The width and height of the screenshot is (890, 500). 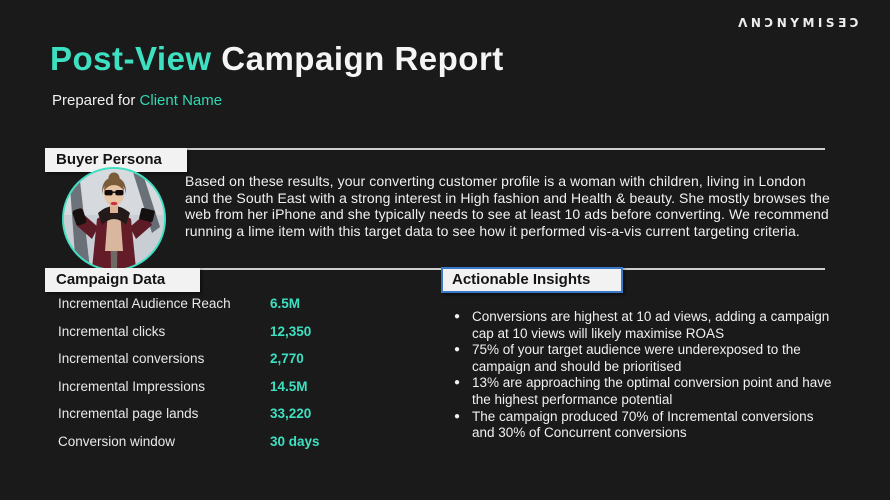 What do you see at coordinates (435, 269) in the screenshot?
I see `divider-campaign-data` at bounding box center [435, 269].